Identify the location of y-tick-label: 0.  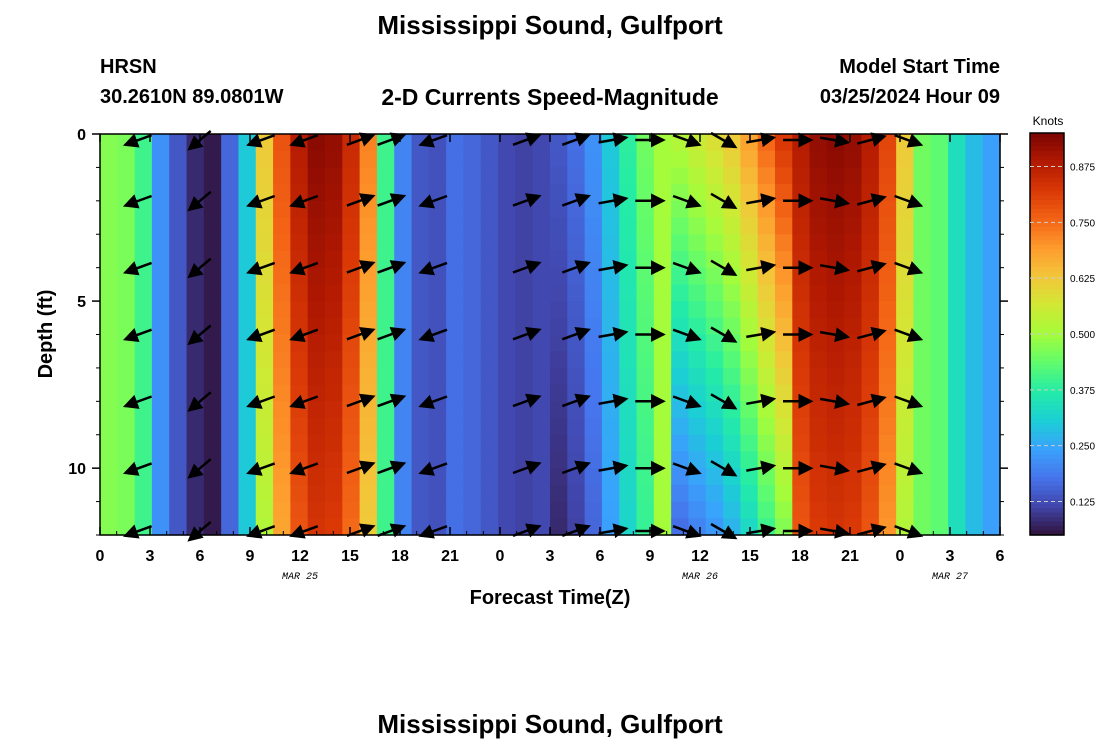
(81, 135).